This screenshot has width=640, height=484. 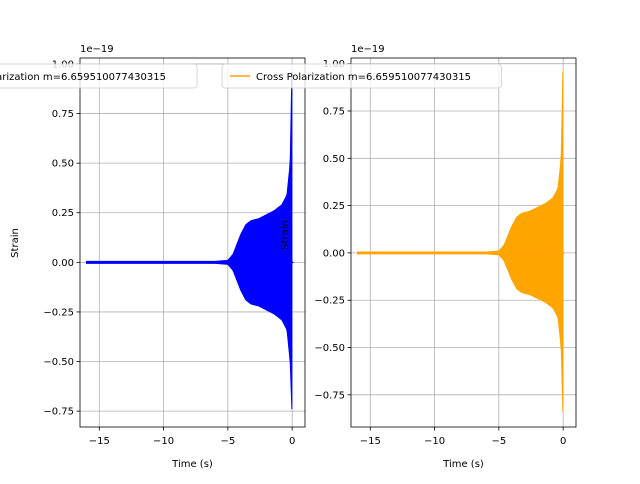 I want to click on legend-entry: Cross Polarization m=6.659510077430315, so click(x=363, y=77).